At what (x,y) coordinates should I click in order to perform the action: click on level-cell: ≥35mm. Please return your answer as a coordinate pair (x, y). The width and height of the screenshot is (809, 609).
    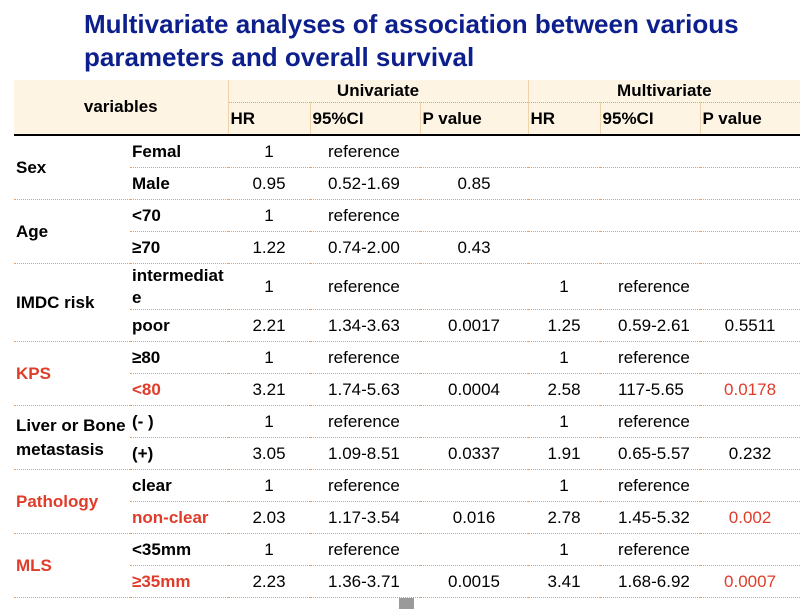
    Looking at the image, I should click on (179, 581).